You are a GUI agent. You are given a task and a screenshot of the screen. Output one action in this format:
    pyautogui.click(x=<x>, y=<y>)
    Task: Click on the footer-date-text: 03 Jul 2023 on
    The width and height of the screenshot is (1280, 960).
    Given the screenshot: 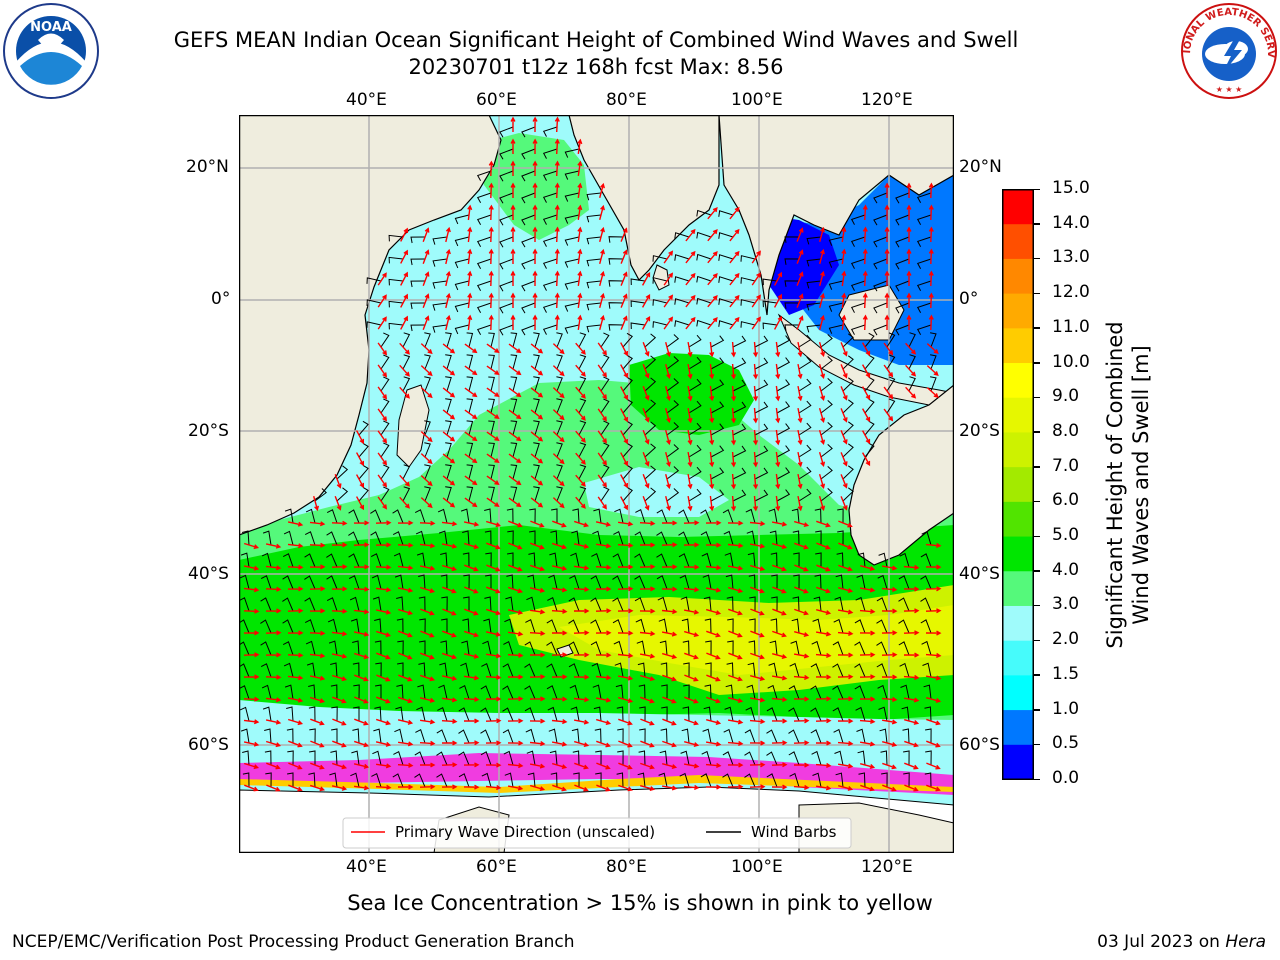 What is the action you would take?
    pyautogui.click(x=1161, y=942)
    